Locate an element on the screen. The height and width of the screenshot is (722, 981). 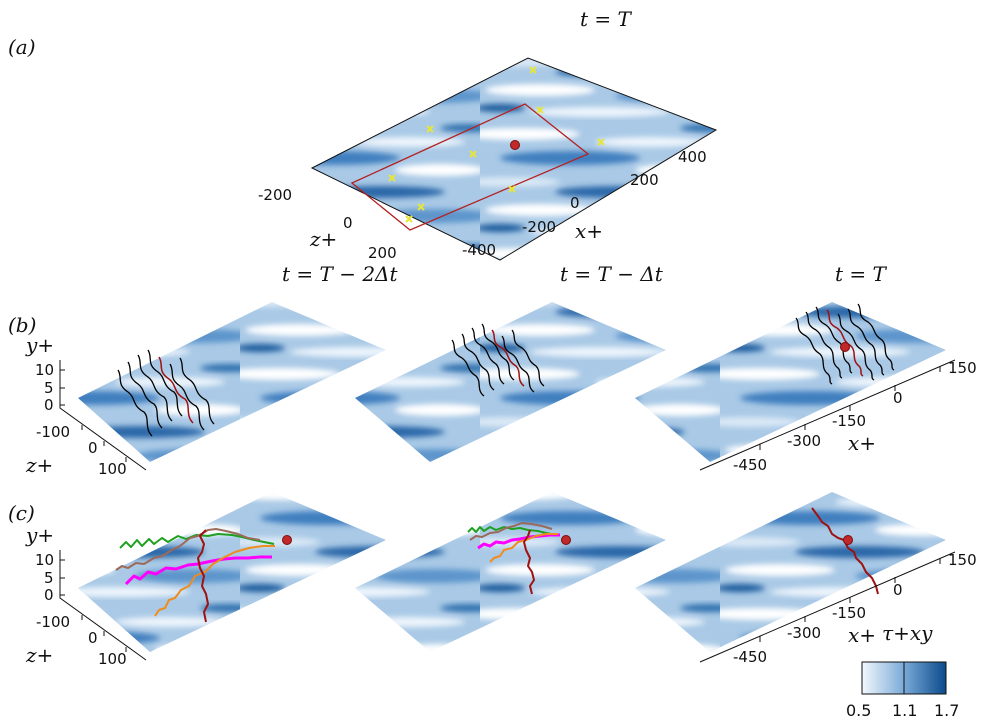
b-xtick-2: 0 is located at coordinates (898, 398).